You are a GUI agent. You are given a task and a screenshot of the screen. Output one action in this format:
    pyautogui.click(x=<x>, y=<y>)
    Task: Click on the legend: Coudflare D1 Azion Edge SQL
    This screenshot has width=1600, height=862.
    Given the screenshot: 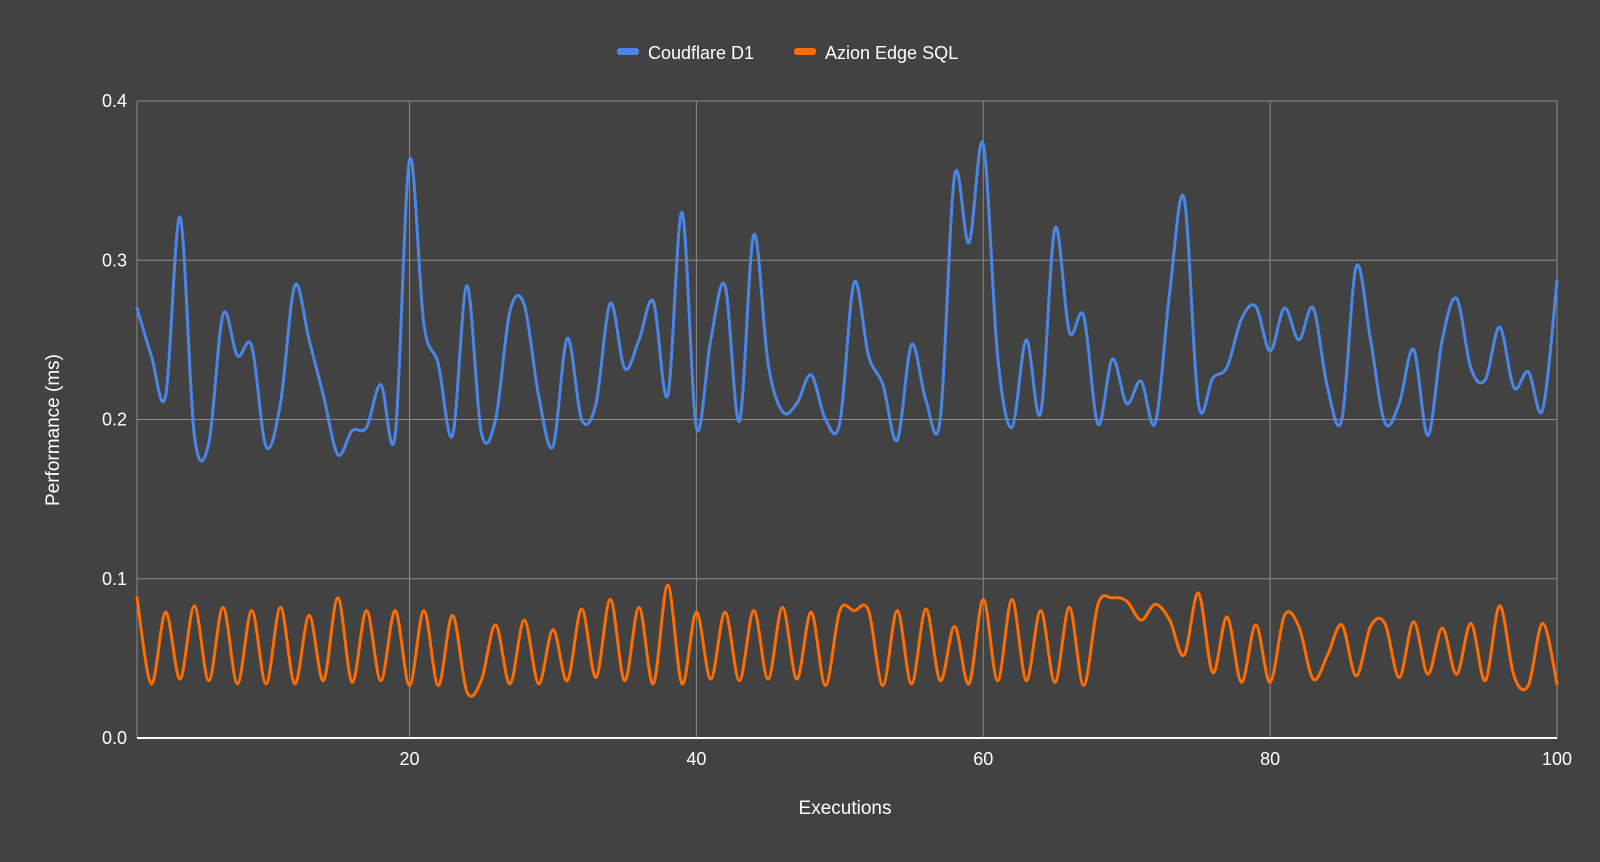 What is the action you would take?
    pyautogui.click(x=787, y=53)
    